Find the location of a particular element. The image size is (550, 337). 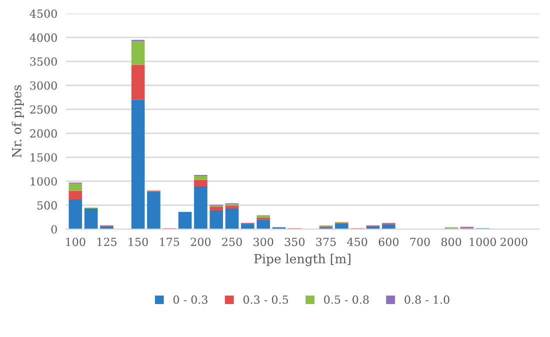

y-tick-label: 4000 is located at coordinates (43, 37).